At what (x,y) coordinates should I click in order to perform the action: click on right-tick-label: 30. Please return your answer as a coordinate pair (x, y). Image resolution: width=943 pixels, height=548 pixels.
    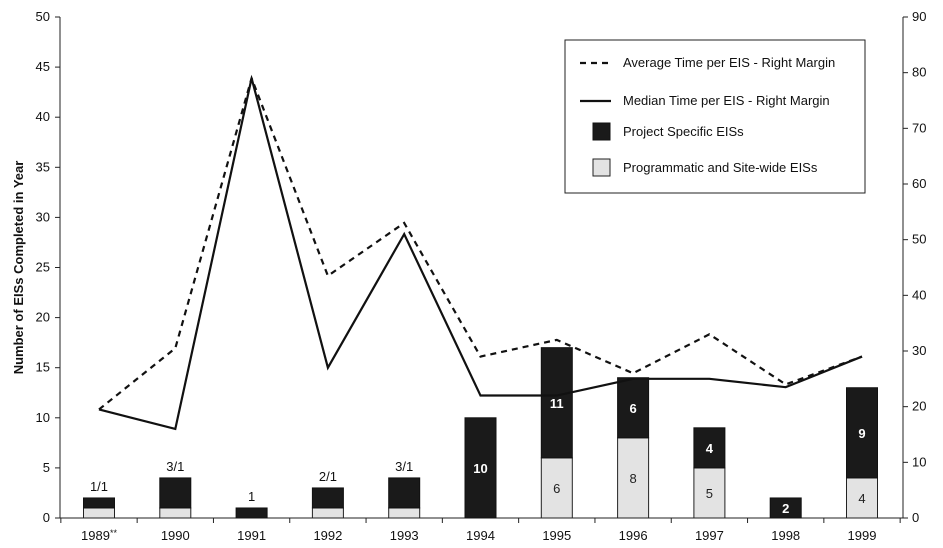
    Looking at the image, I should click on (919, 350).